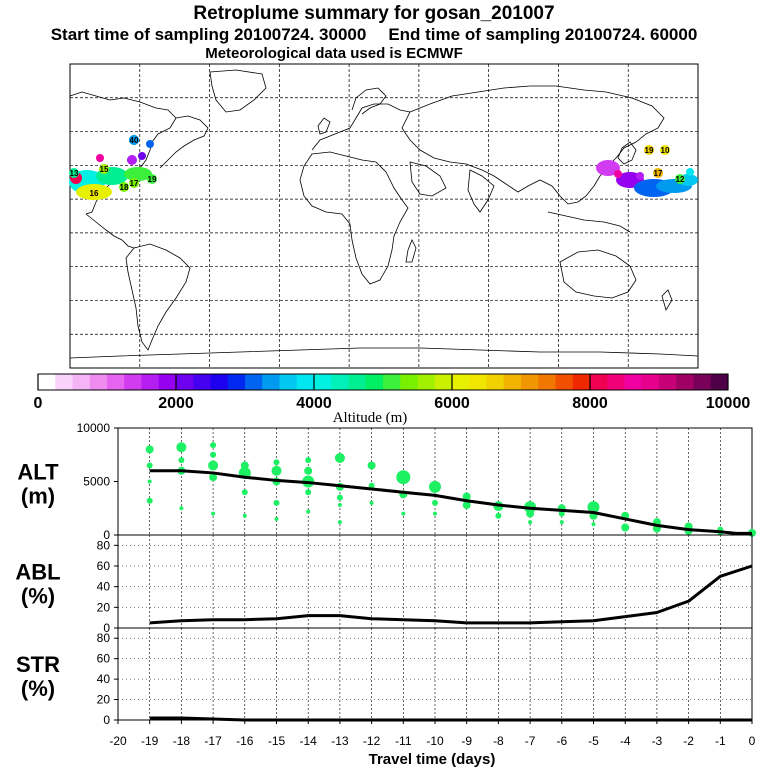  I want to click on x-tick-label: -4, so click(625, 741).